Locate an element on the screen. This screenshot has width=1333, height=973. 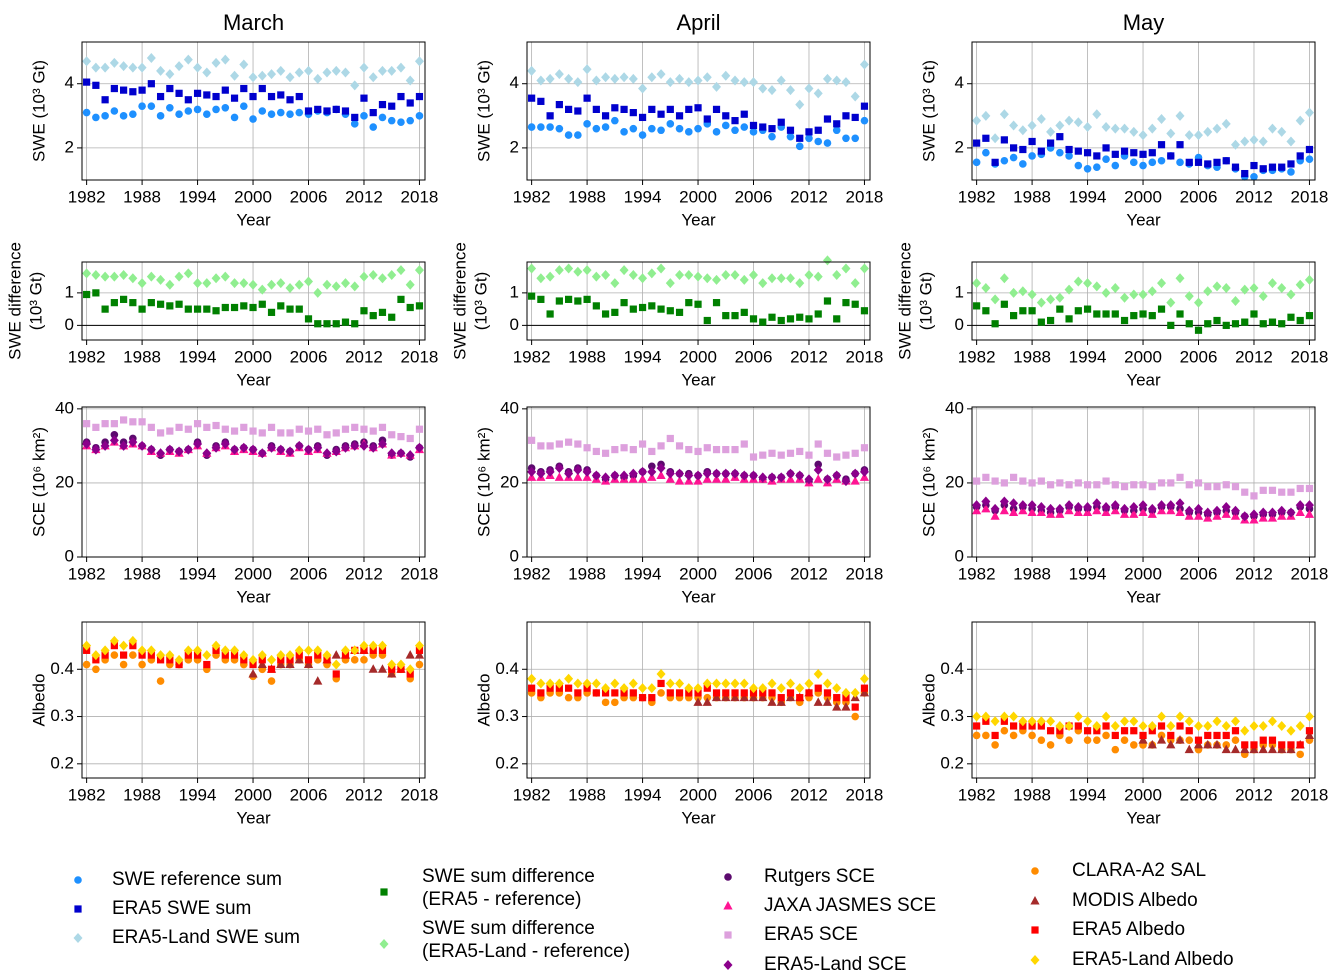
y-tick-label: 1 is located at coordinates (69, 291).